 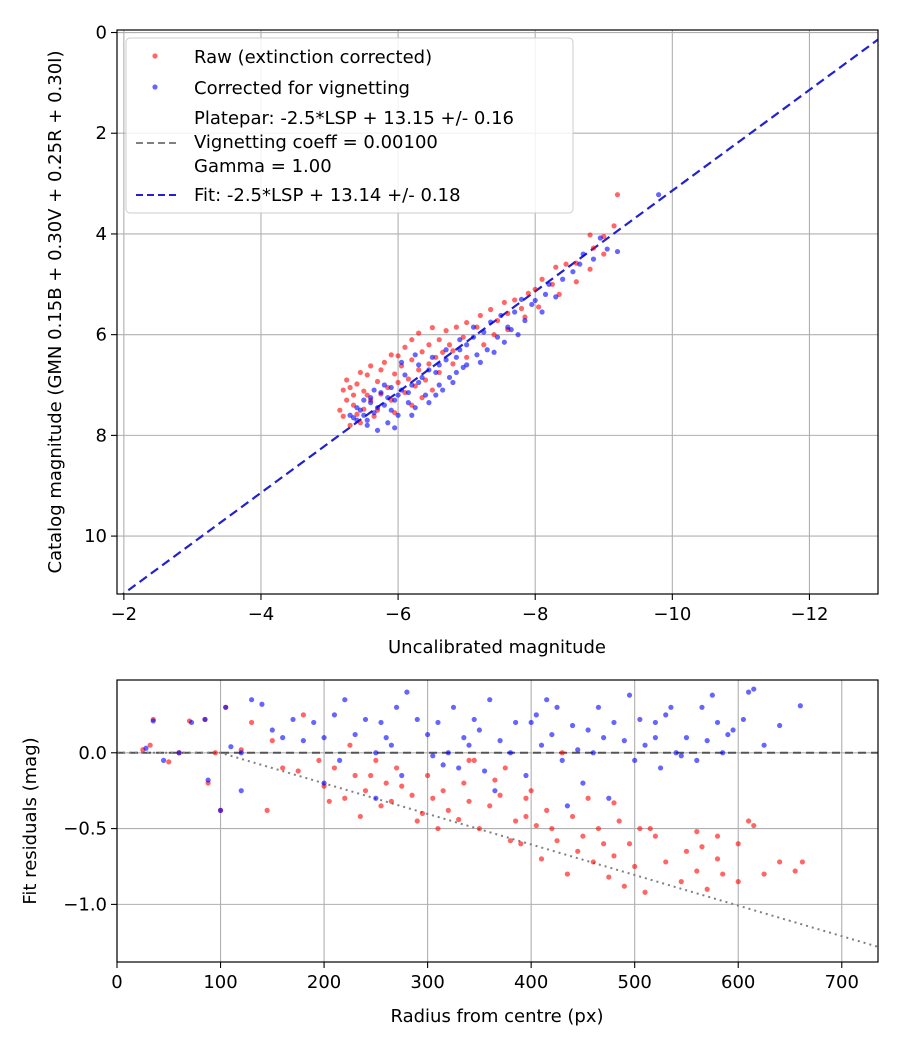 What do you see at coordinates (263, 166) in the screenshot?
I see `legend-label-gamma: Gamma = 1.00` at bounding box center [263, 166].